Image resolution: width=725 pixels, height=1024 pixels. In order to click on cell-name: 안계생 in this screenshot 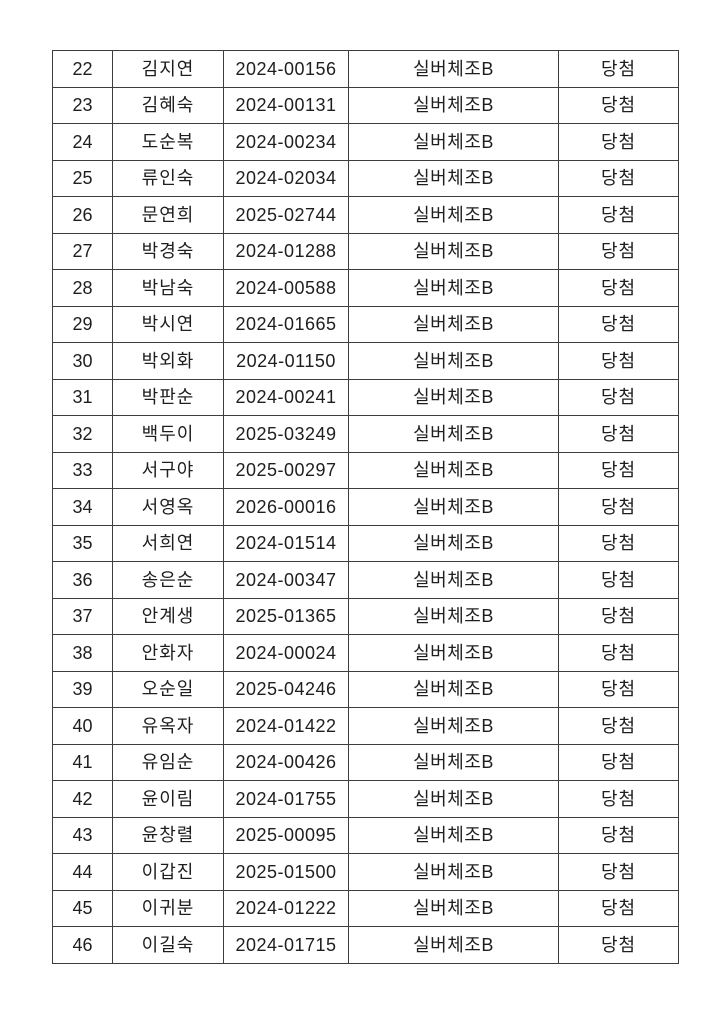, I will do `click(168, 616)`.